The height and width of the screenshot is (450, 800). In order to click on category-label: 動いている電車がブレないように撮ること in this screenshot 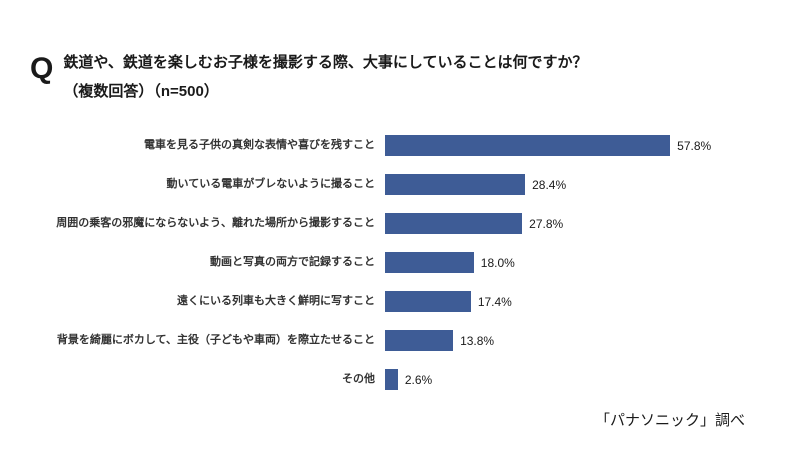, I will do `click(270, 184)`.